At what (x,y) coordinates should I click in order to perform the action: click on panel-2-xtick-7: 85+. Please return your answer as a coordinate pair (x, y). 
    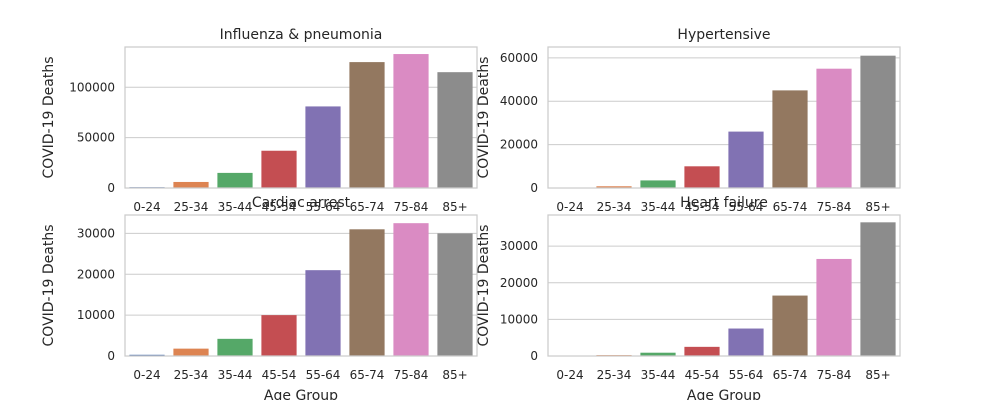
    Looking at the image, I should click on (877, 207).